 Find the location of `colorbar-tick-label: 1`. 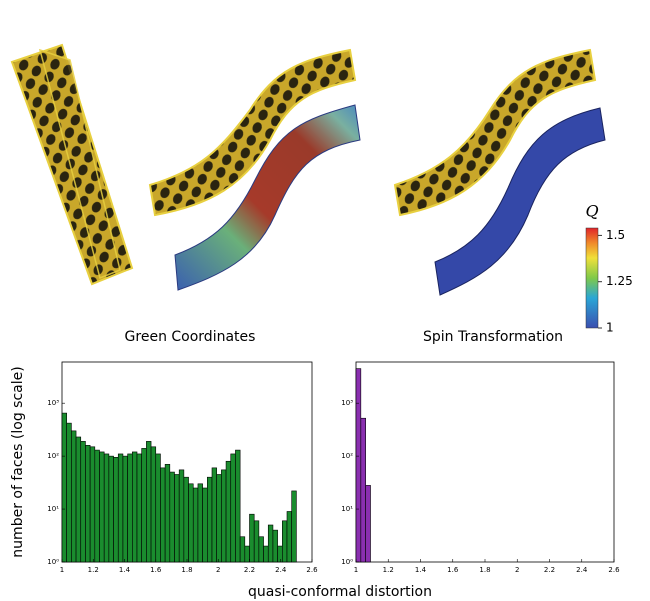

colorbar-tick-label: 1 is located at coordinates (610, 328).